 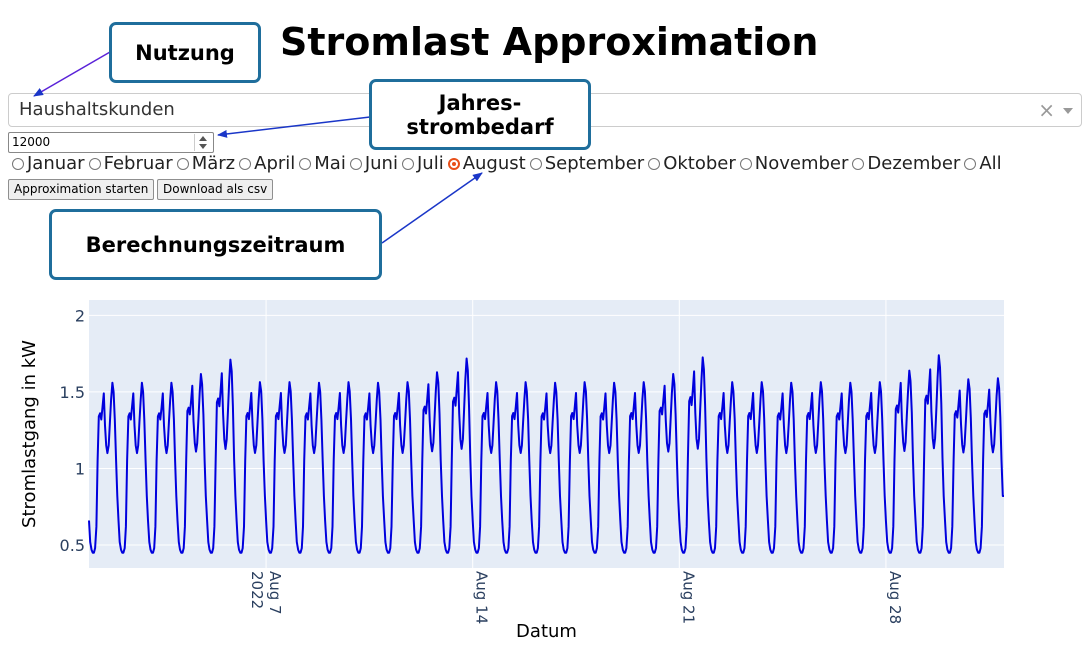 What do you see at coordinates (213, 163) in the screenshot?
I see `month-label: März` at bounding box center [213, 163].